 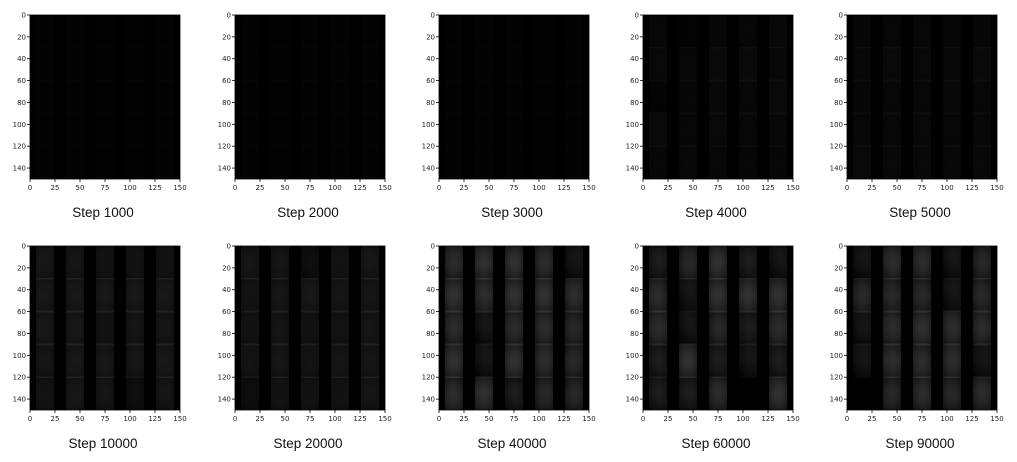 What do you see at coordinates (841, 16) in the screenshot?
I see `y-tick-label: 0` at bounding box center [841, 16].